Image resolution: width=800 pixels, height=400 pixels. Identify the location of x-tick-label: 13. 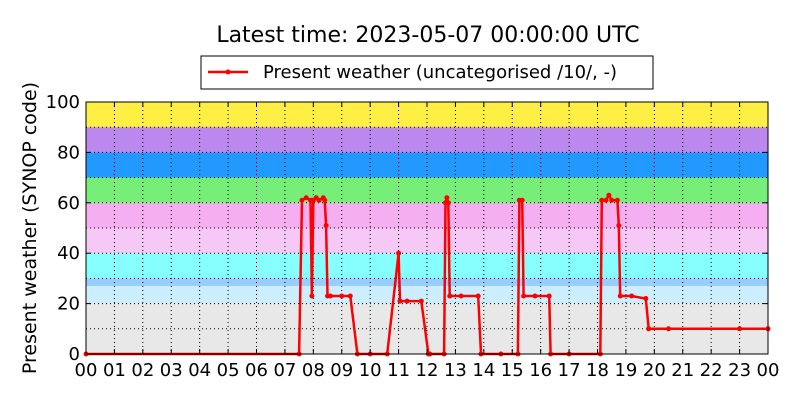
(455, 370).